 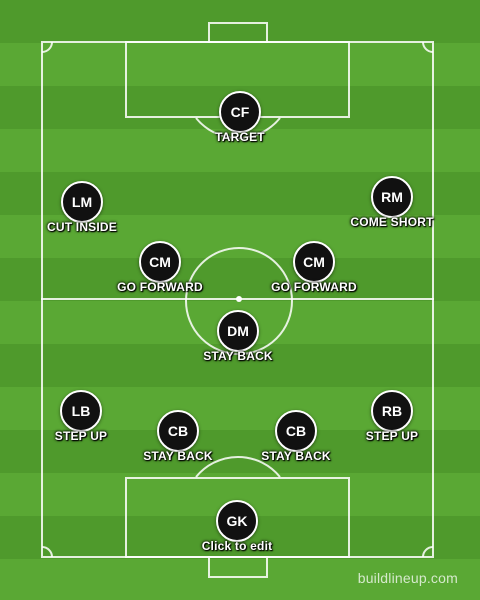 What do you see at coordinates (47, 552) in the screenshot?
I see `corner-arc-bottom-left` at bounding box center [47, 552].